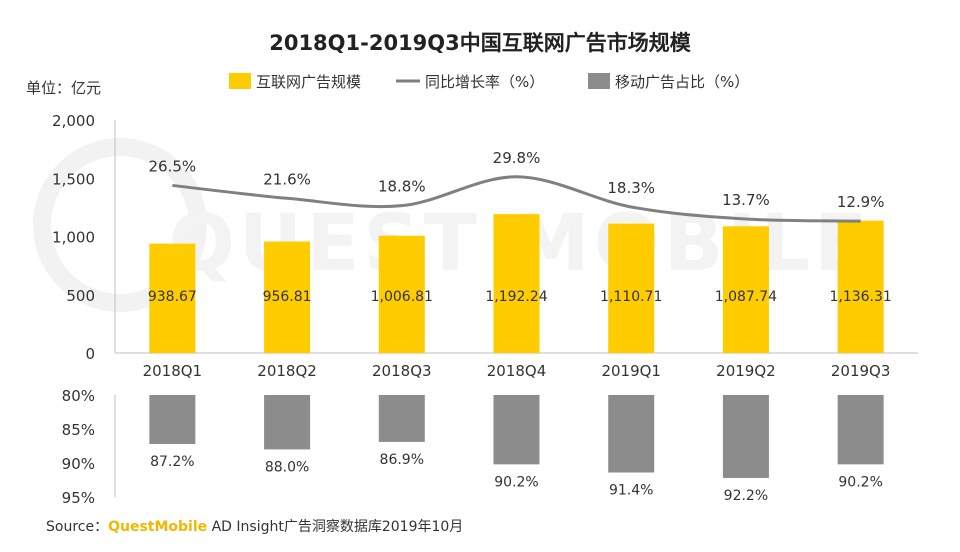 This screenshot has width=960, height=552. What do you see at coordinates (173, 371) in the screenshot?
I see `x-tick-label: 2018Q1` at bounding box center [173, 371].